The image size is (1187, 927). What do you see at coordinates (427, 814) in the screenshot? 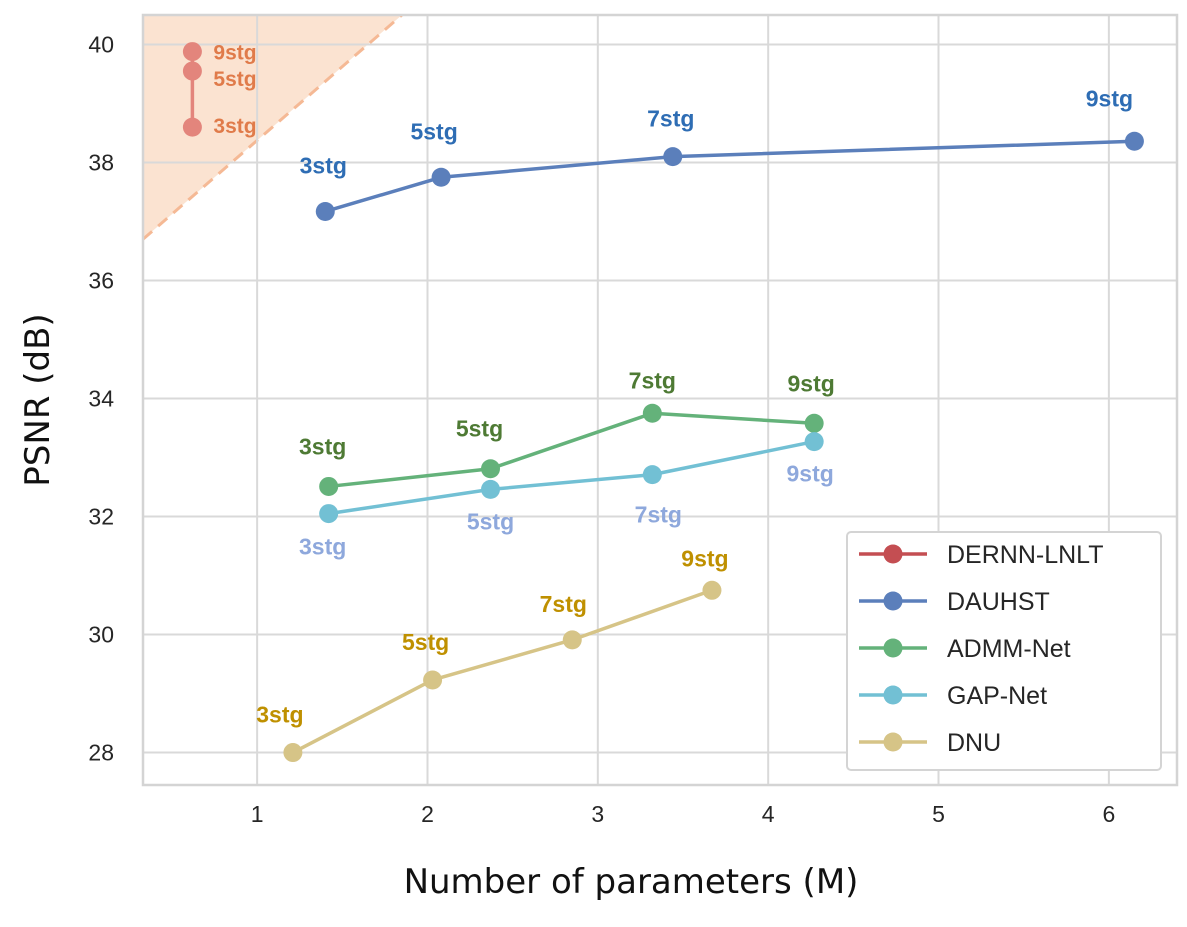
I see `x-tick-label: 2` at bounding box center [427, 814].